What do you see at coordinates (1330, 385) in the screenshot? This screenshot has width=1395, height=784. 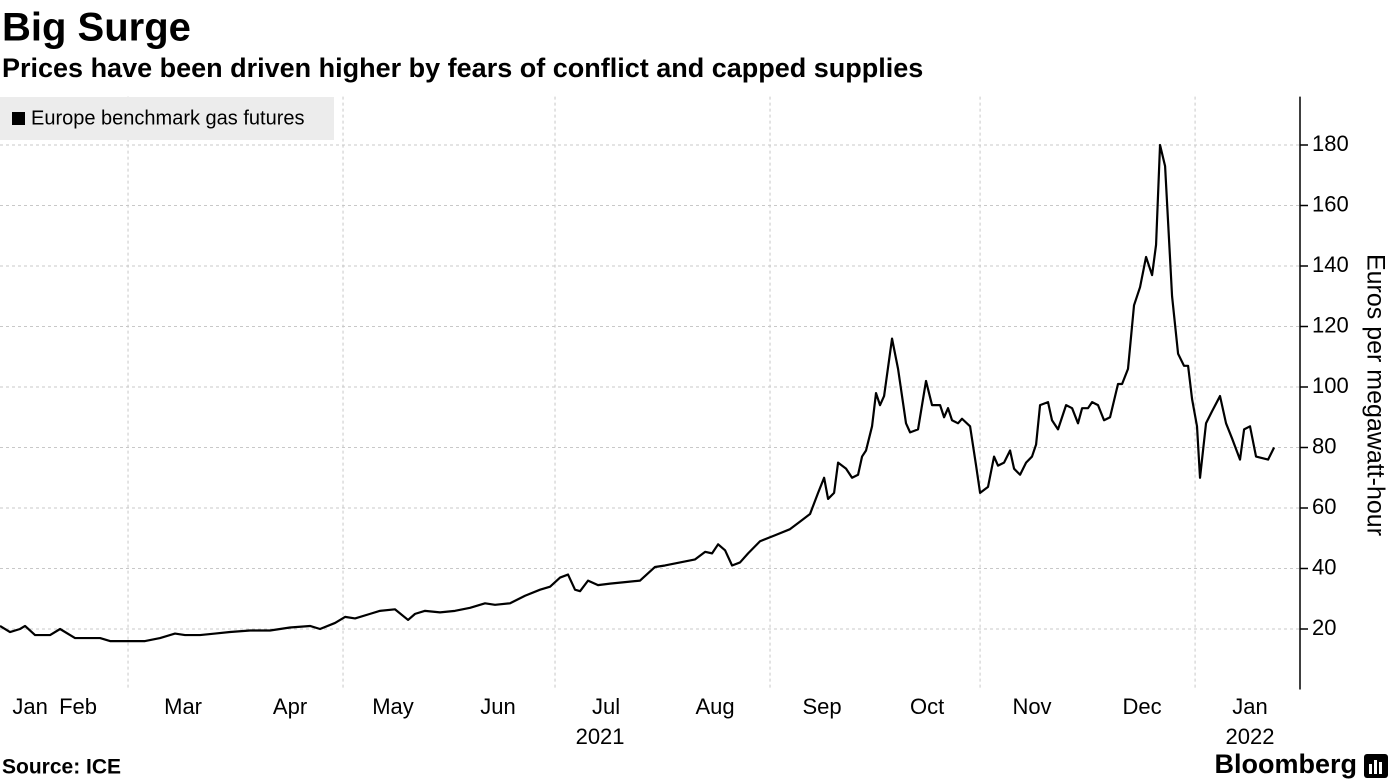 I see `y-tick-label: 100` at bounding box center [1330, 385].